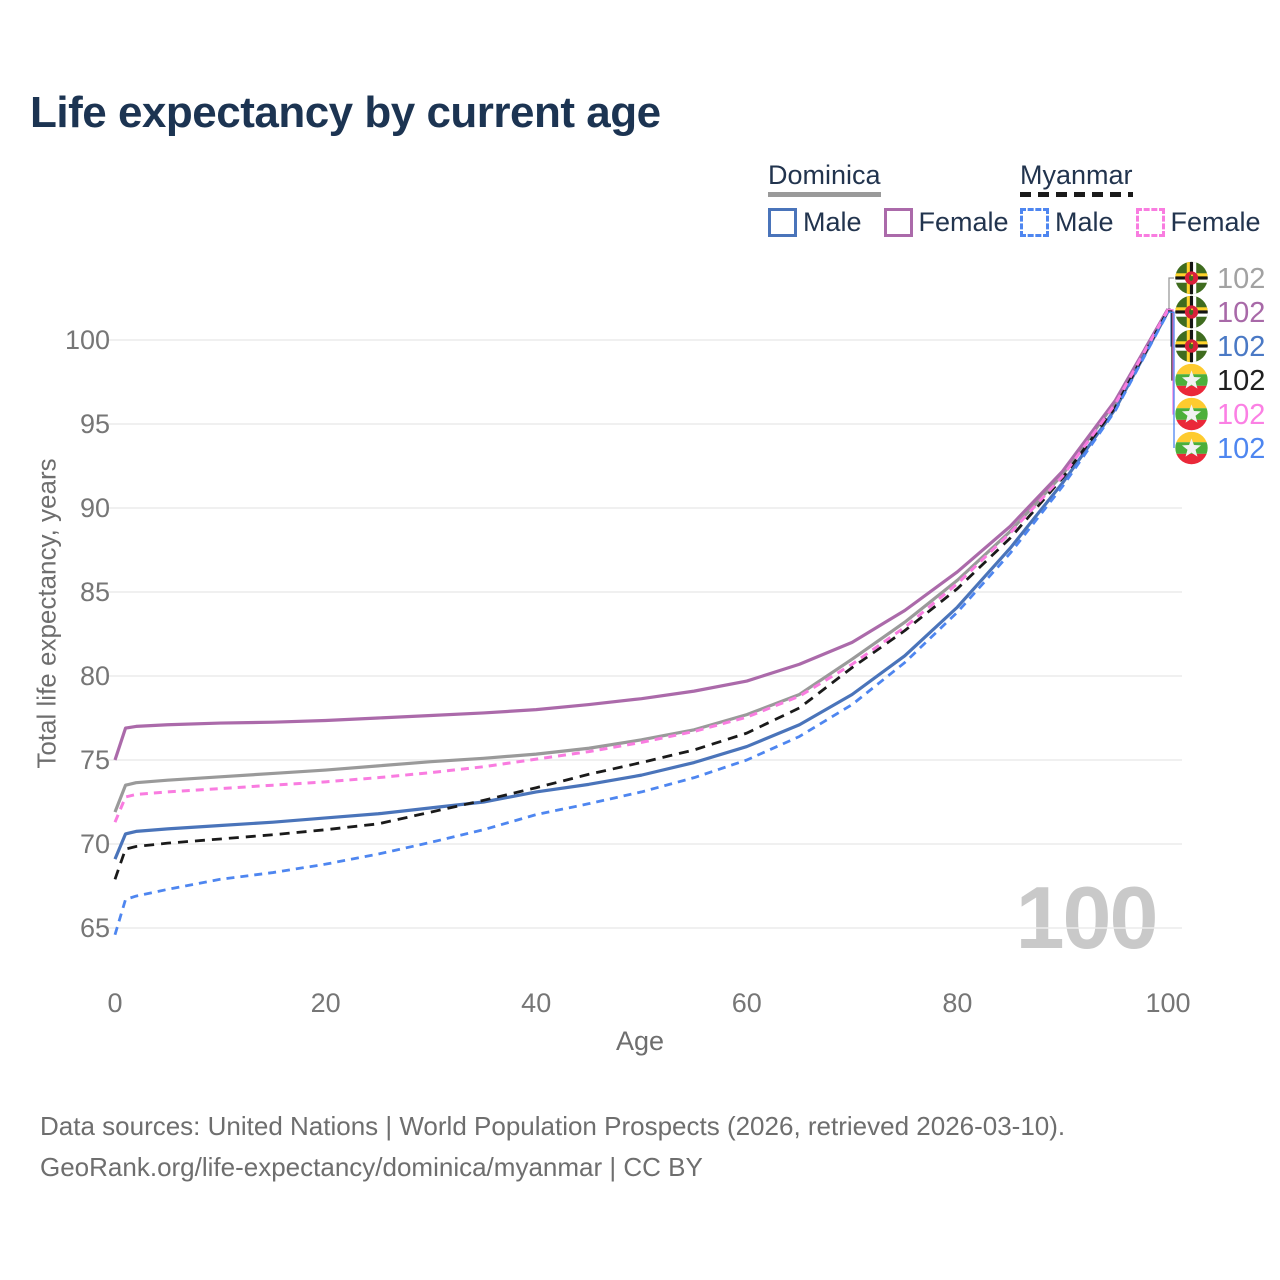 Image resolution: width=1280 pixels, height=1280 pixels. What do you see at coordinates (46, 613) in the screenshot?
I see `y-axis-title: Total life expectancy, years` at bounding box center [46, 613].